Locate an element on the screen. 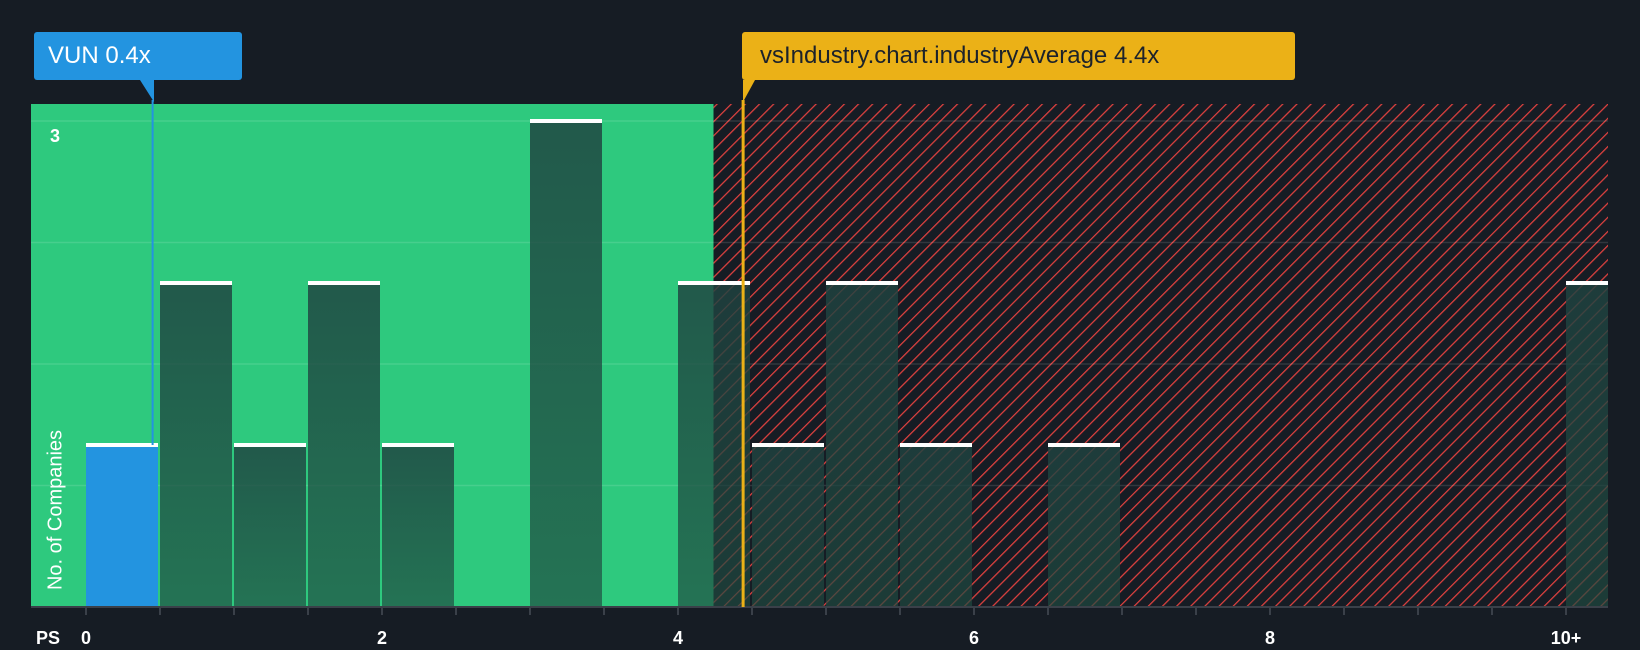 The image size is (1640, 650). x-axis is located at coordinates (819, 610).